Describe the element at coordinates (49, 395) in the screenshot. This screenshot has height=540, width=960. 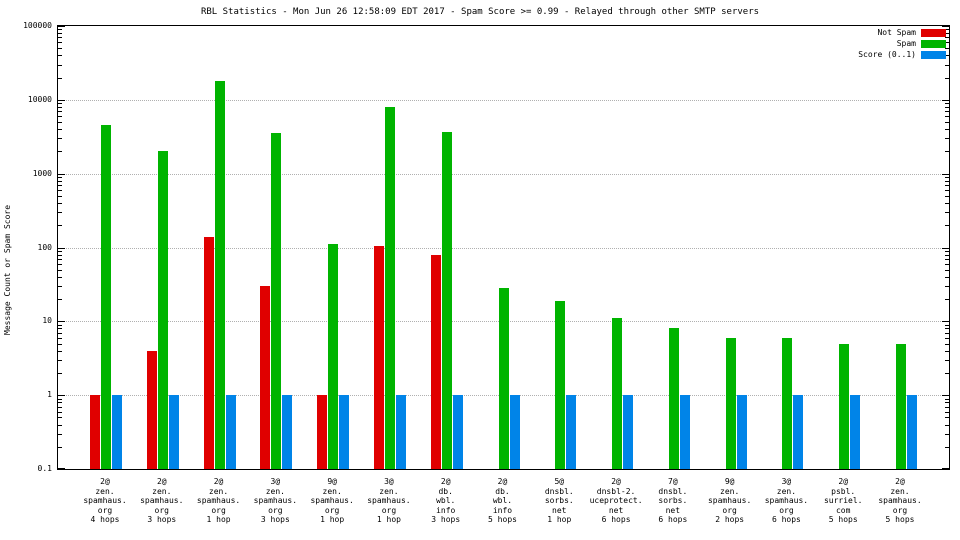
I see `y-tick-label: 1` at that location.